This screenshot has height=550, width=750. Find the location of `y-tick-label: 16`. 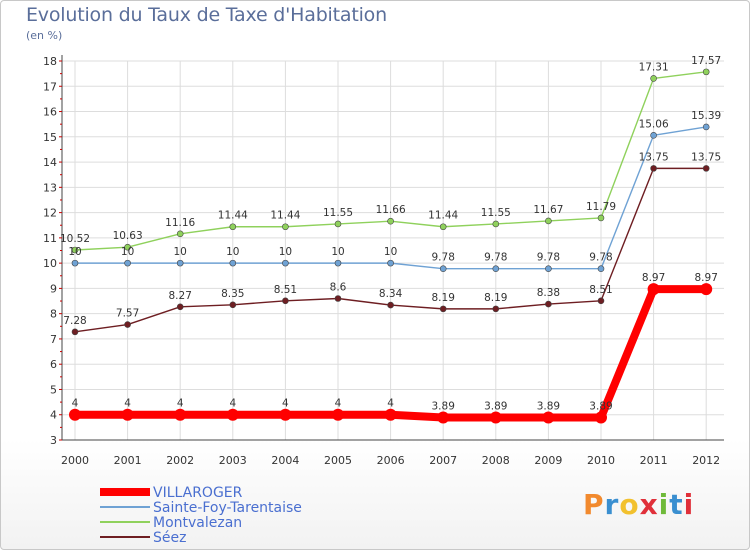

y-tick-label: 16 is located at coordinates (50, 112).